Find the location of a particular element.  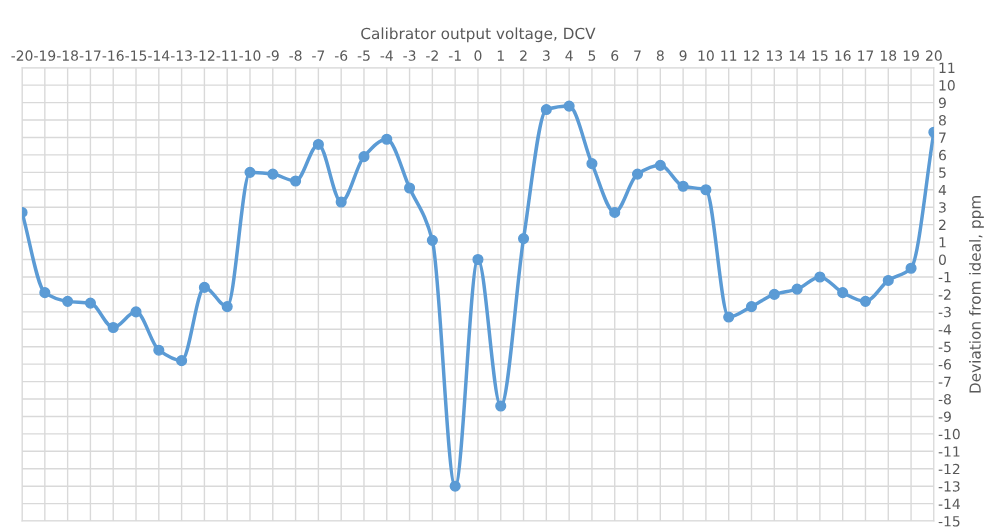

x-tick-label: -2 is located at coordinates (432, 55).